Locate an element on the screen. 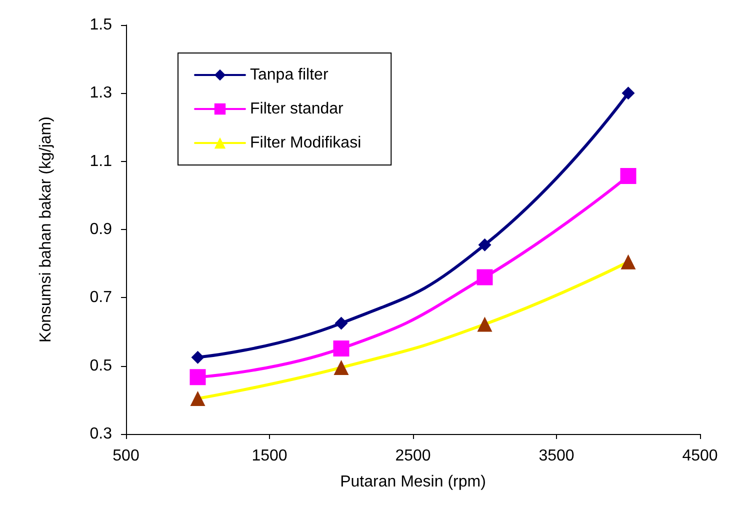 This screenshot has width=736, height=524. legend-label: Filter standar is located at coordinates (297, 109).